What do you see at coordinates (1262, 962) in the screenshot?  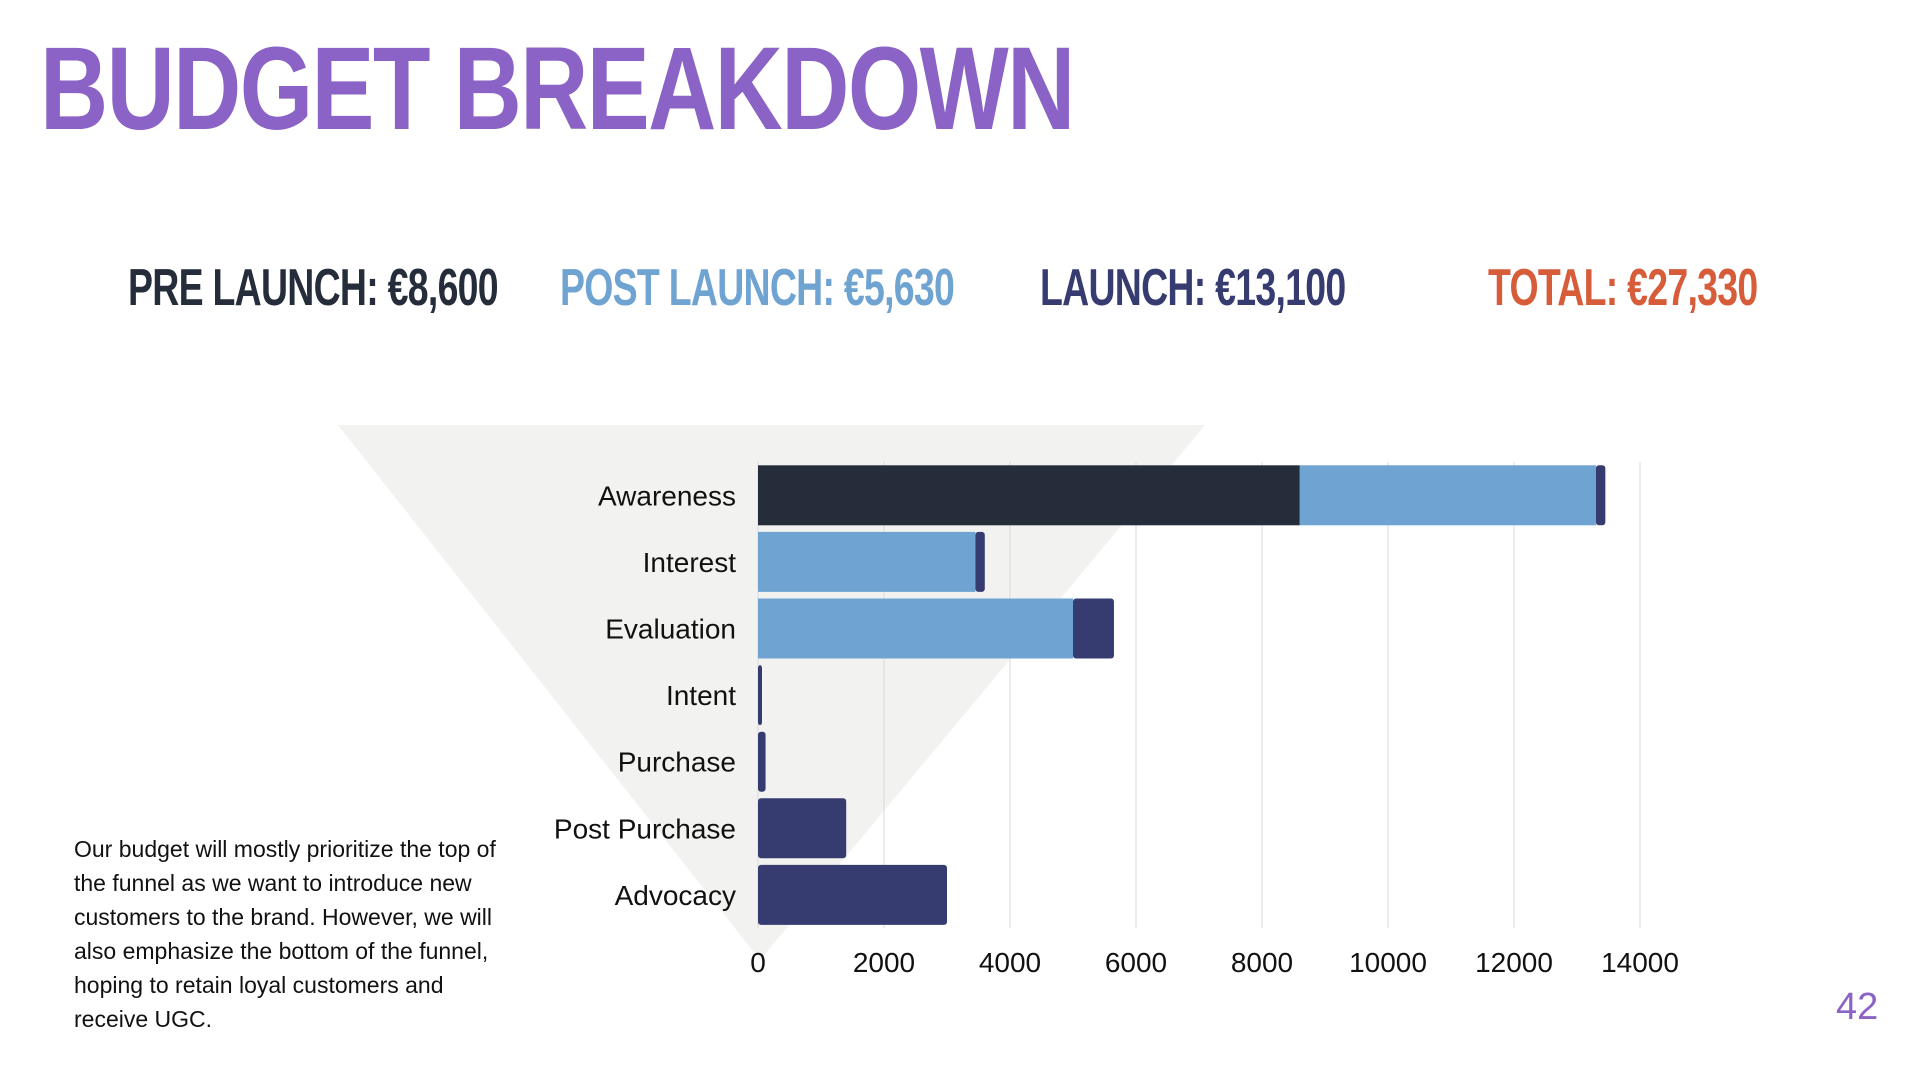 I see `x-tick-label: 8000` at bounding box center [1262, 962].